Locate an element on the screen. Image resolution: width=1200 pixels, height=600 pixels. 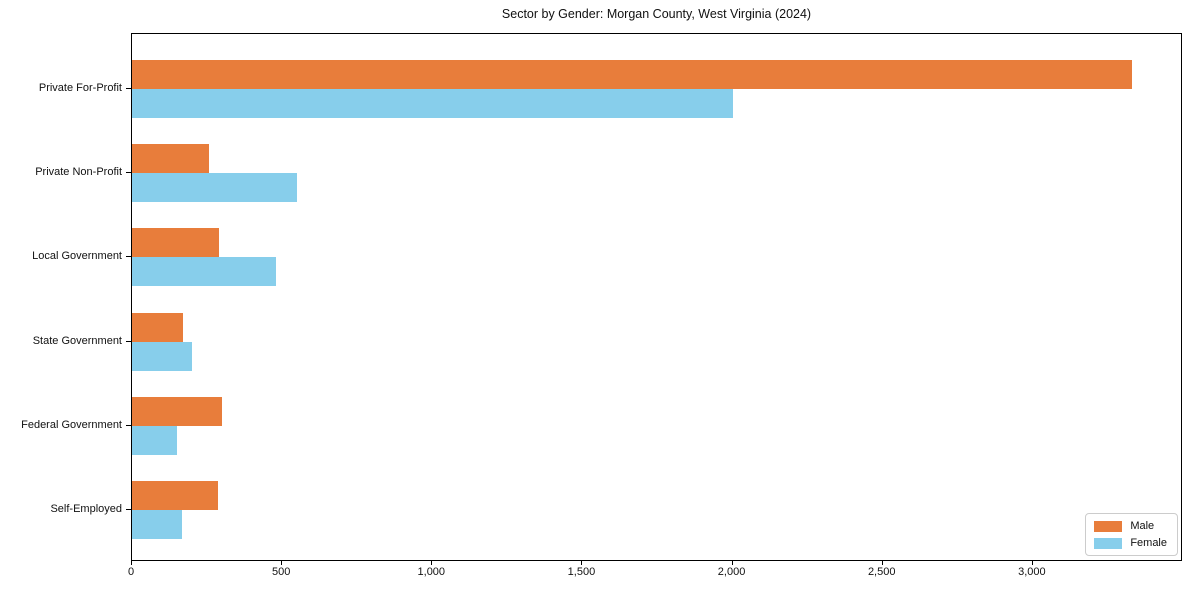
legend-label-male: Male is located at coordinates (1142, 526).